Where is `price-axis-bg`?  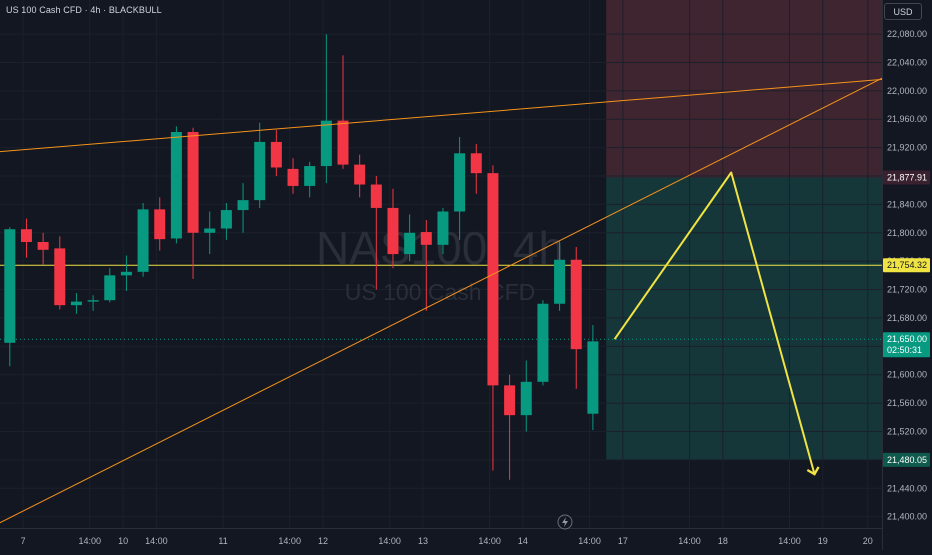
price-axis-bg is located at coordinates (907, 275).